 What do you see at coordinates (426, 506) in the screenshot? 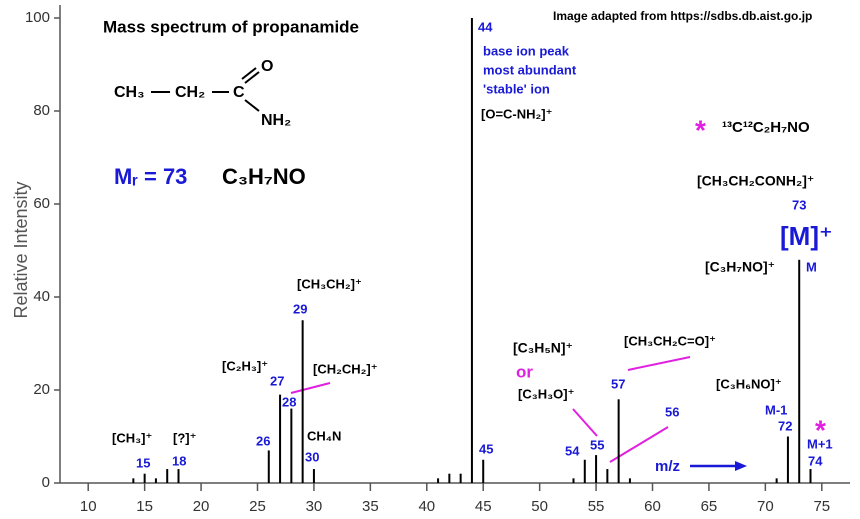
I see `x-tick-label: 40` at bounding box center [426, 506].